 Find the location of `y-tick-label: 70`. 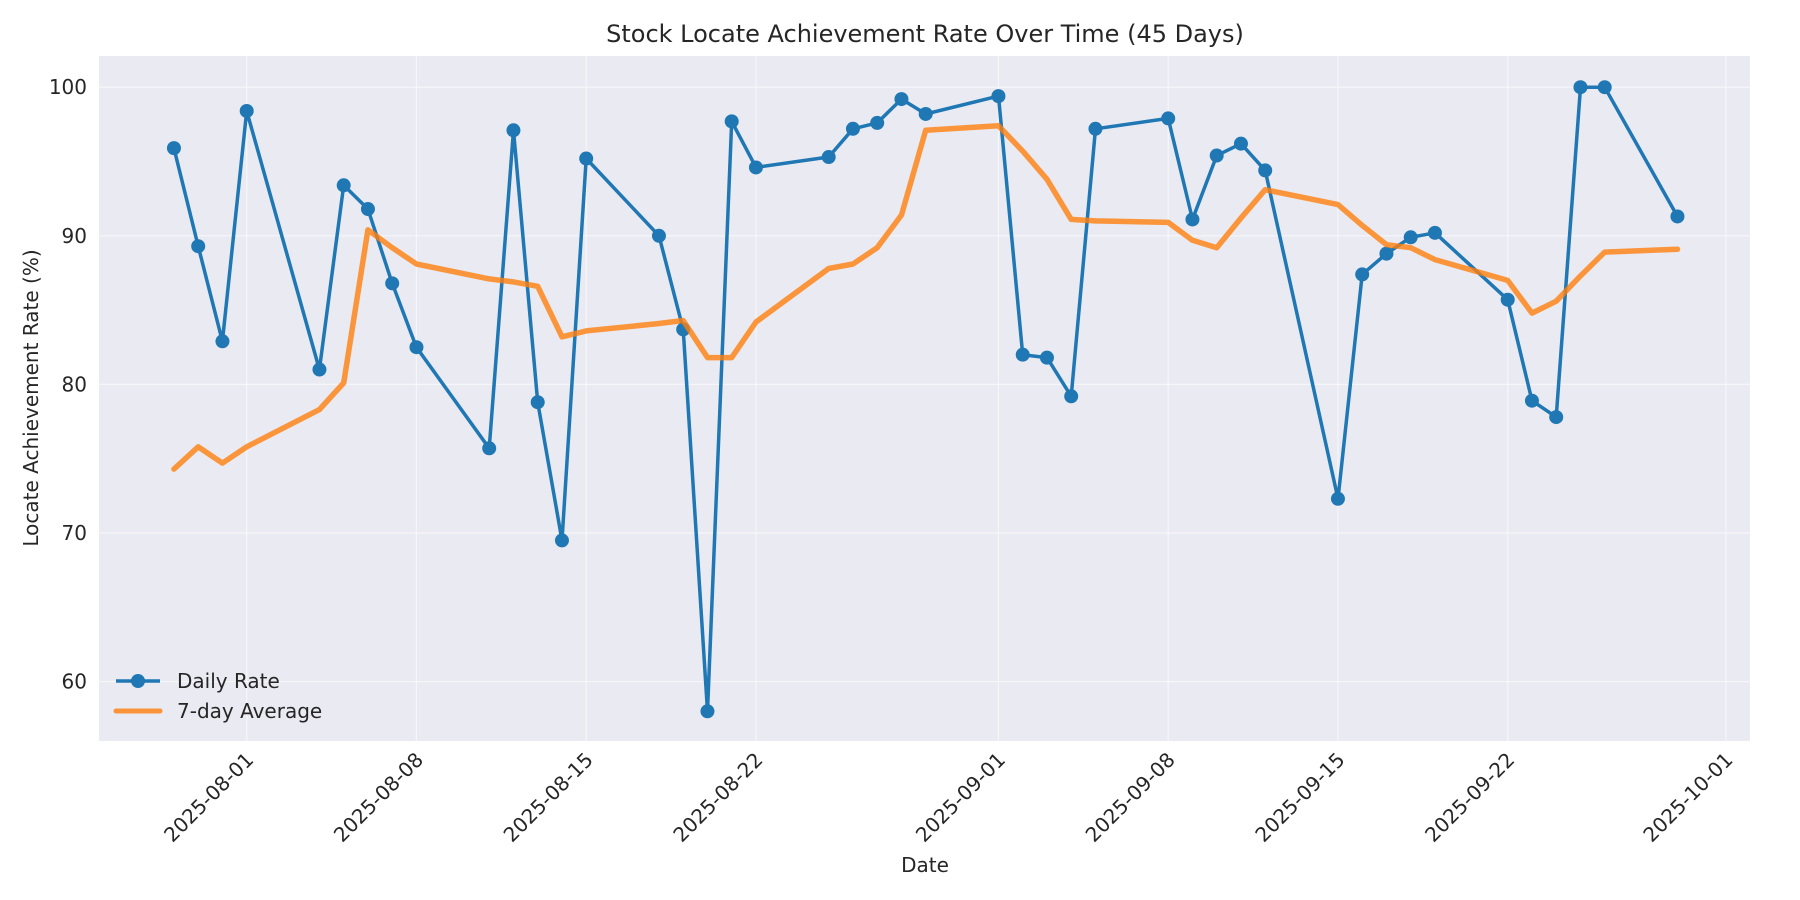

y-tick-label: 70 is located at coordinates (74, 533).